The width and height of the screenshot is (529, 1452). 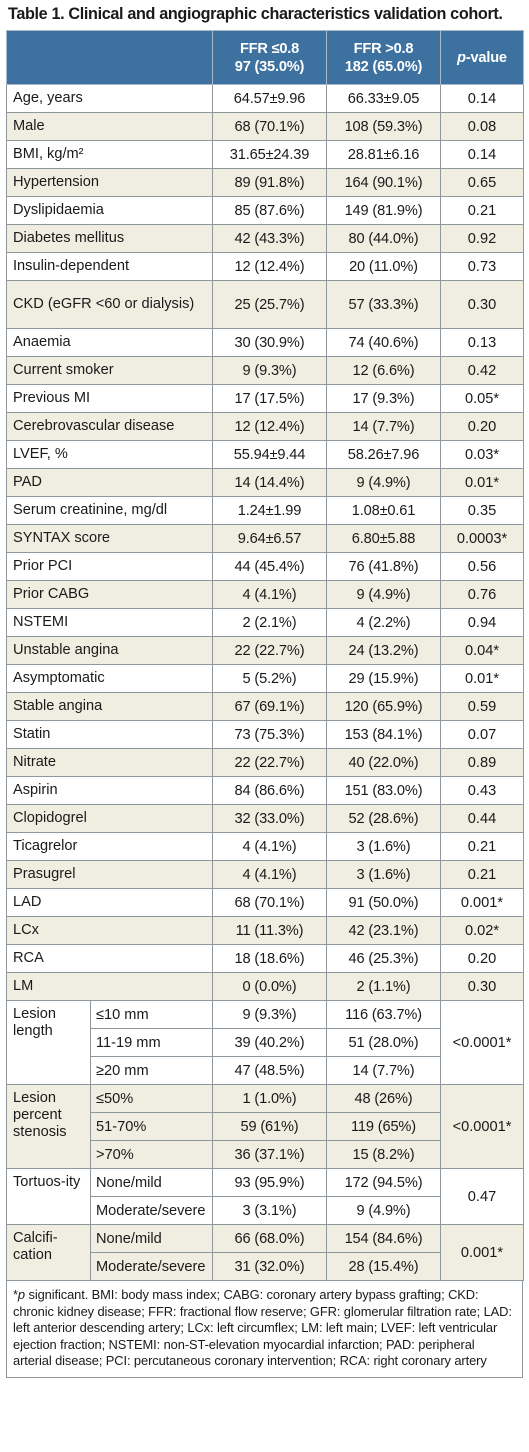 I want to click on cell-ffr-low: 12 (12.4%), so click(x=269, y=266).